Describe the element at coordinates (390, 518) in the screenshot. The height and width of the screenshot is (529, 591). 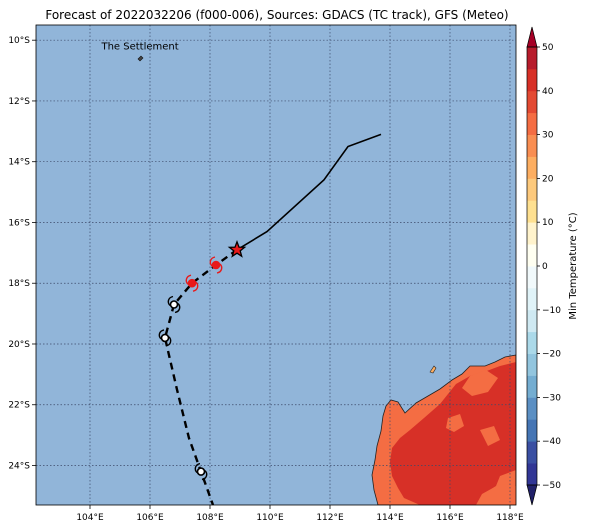
I see `lon-tick-label: 114°E` at that location.